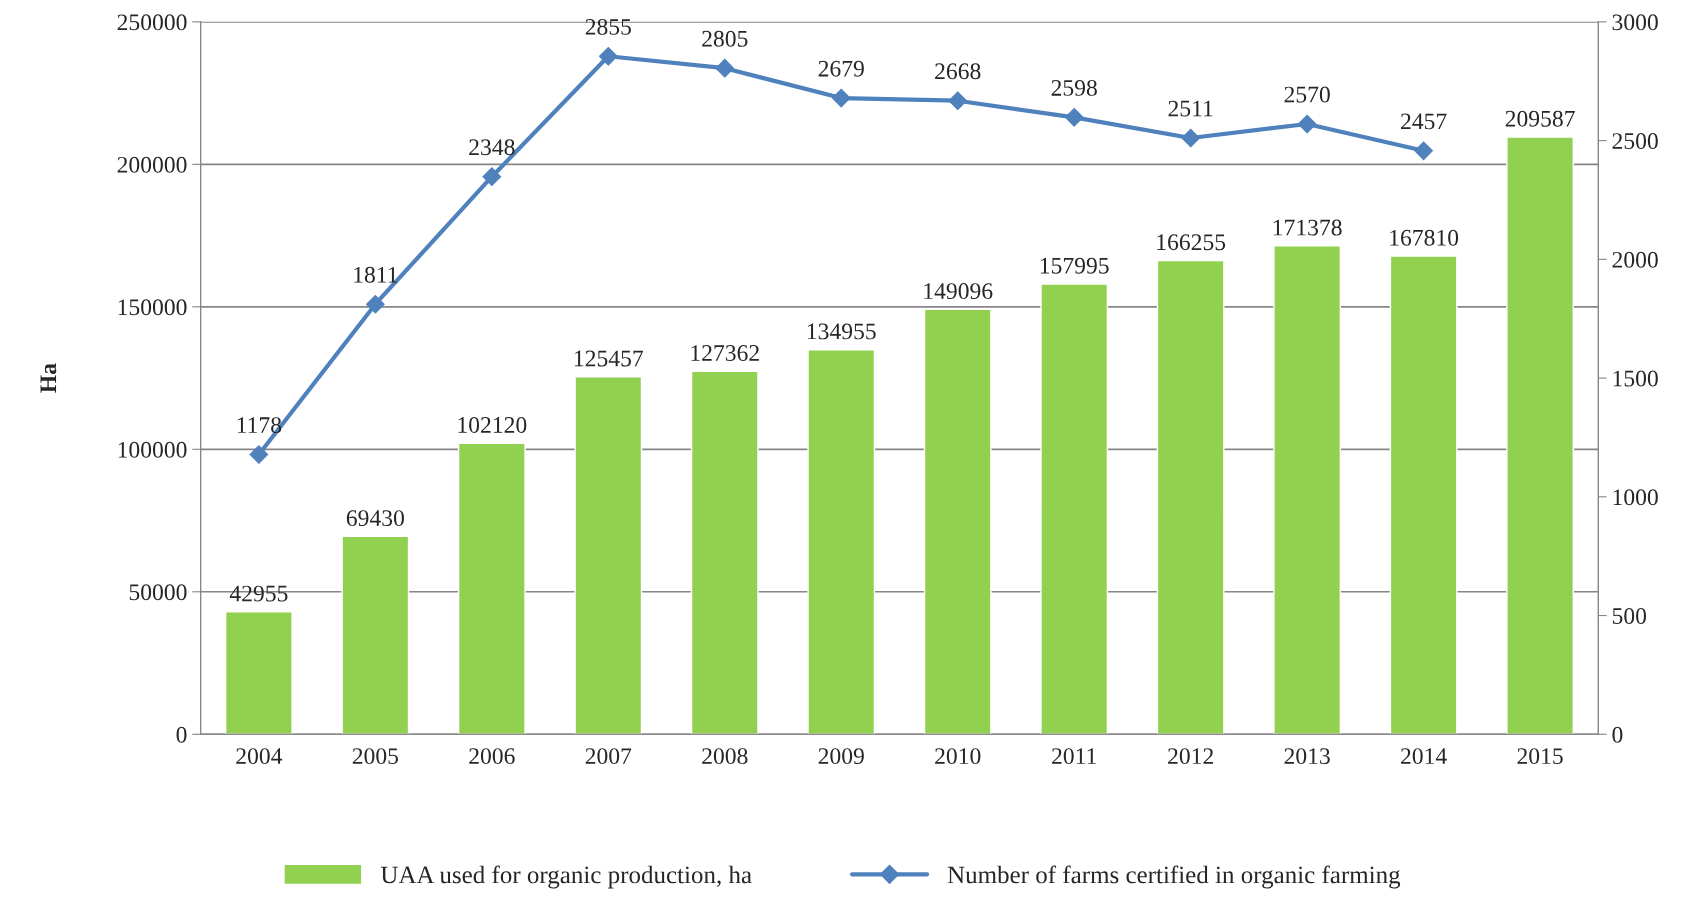 The height and width of the screenshot is (911, 1686). What do you see at coordinates (1074, 87) in the screenshot?
I see `data-label: 2598` at bounding box center [1074, 87].